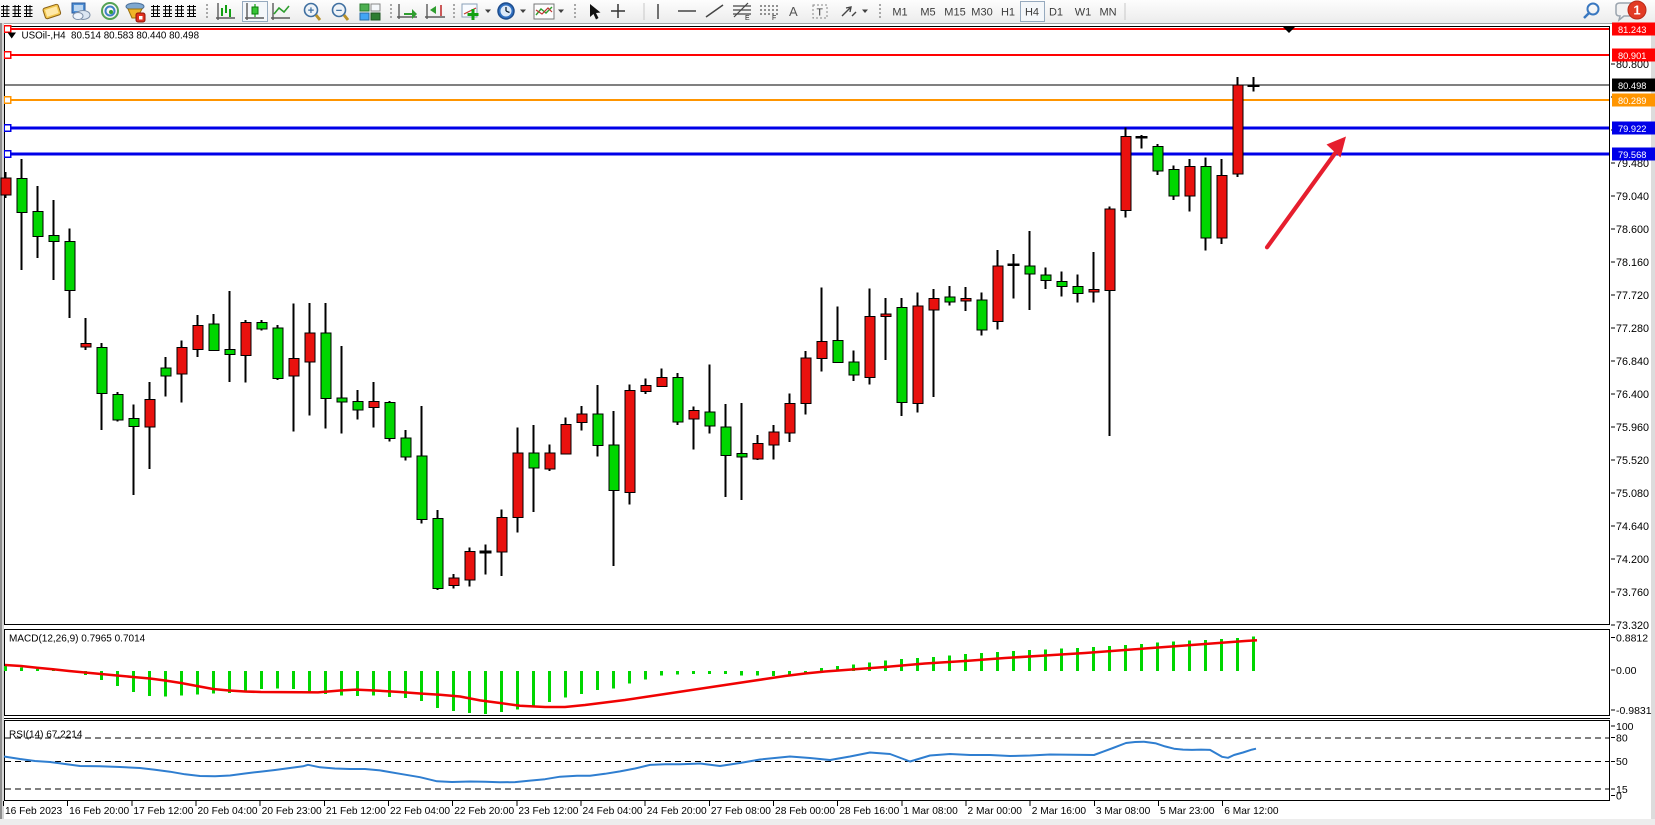  Describe the element at coordinates (1632, 329) in the screenshot. I see `svg-text: 77.280` at that location.